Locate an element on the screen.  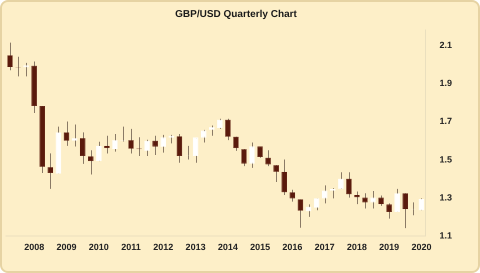
y-tick-label: 1.9 is located at coordinates (445, 83).